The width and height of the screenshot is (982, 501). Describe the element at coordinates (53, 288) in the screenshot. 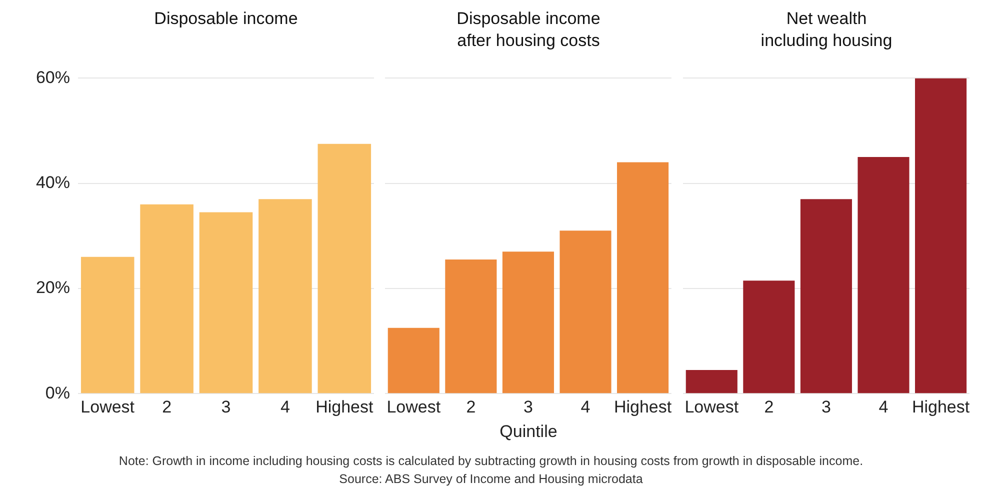

I see `y-tick-label: 20%` at that location.